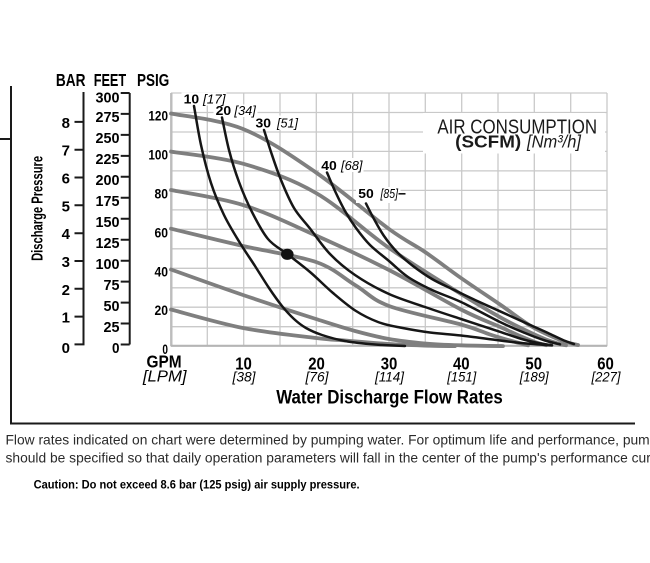 The image size is (650, 563). Describe the element at coordinates (66, 123) in the screenshot. I see `svg-text: 8` at that location.